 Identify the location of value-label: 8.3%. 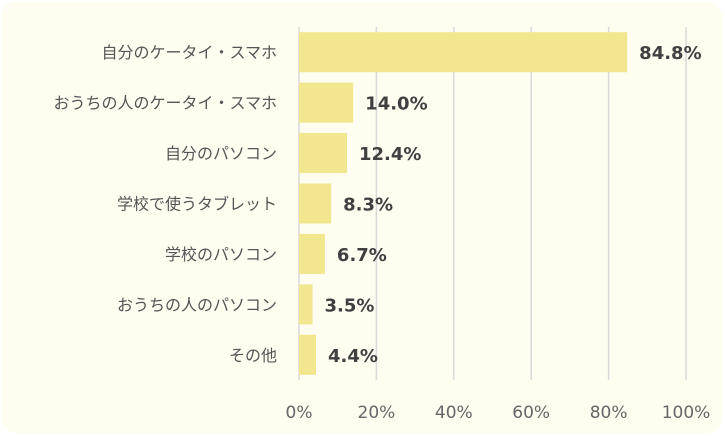
(368, 205).